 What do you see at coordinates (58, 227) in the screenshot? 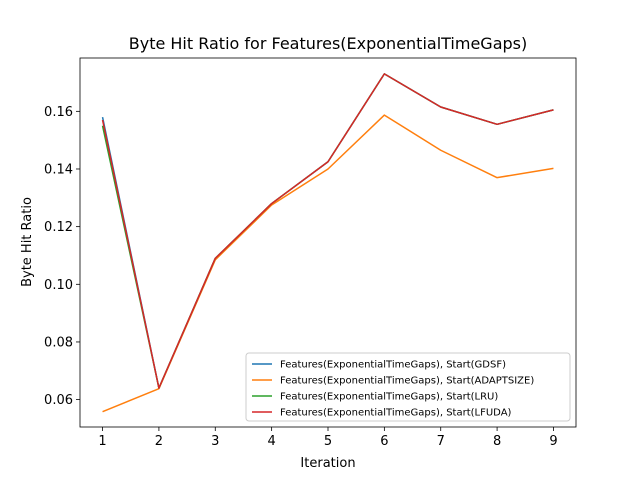
I see `y-tick-label-4: 0.12` at bounding box center [58, 227].